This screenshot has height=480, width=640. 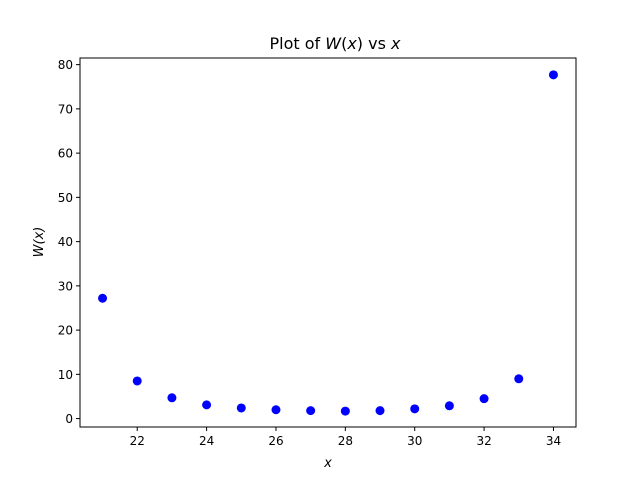 I want to click on x-axis-ticks: 22 24 26 28 30 32 34, so click(x=345, y=437).